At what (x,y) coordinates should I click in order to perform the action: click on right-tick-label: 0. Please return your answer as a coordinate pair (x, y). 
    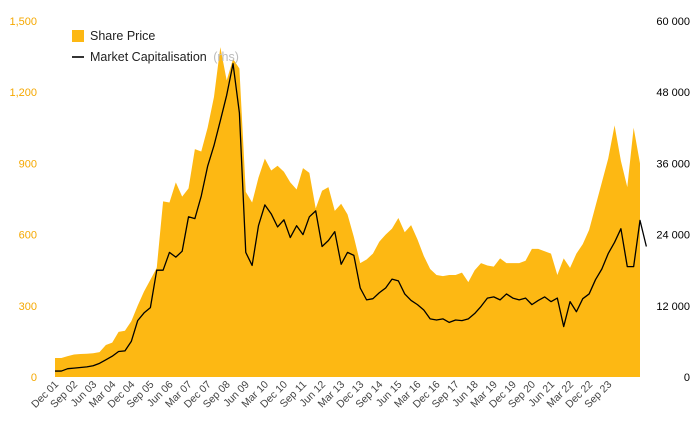
    Looking at the image, I should click on (687, 378).